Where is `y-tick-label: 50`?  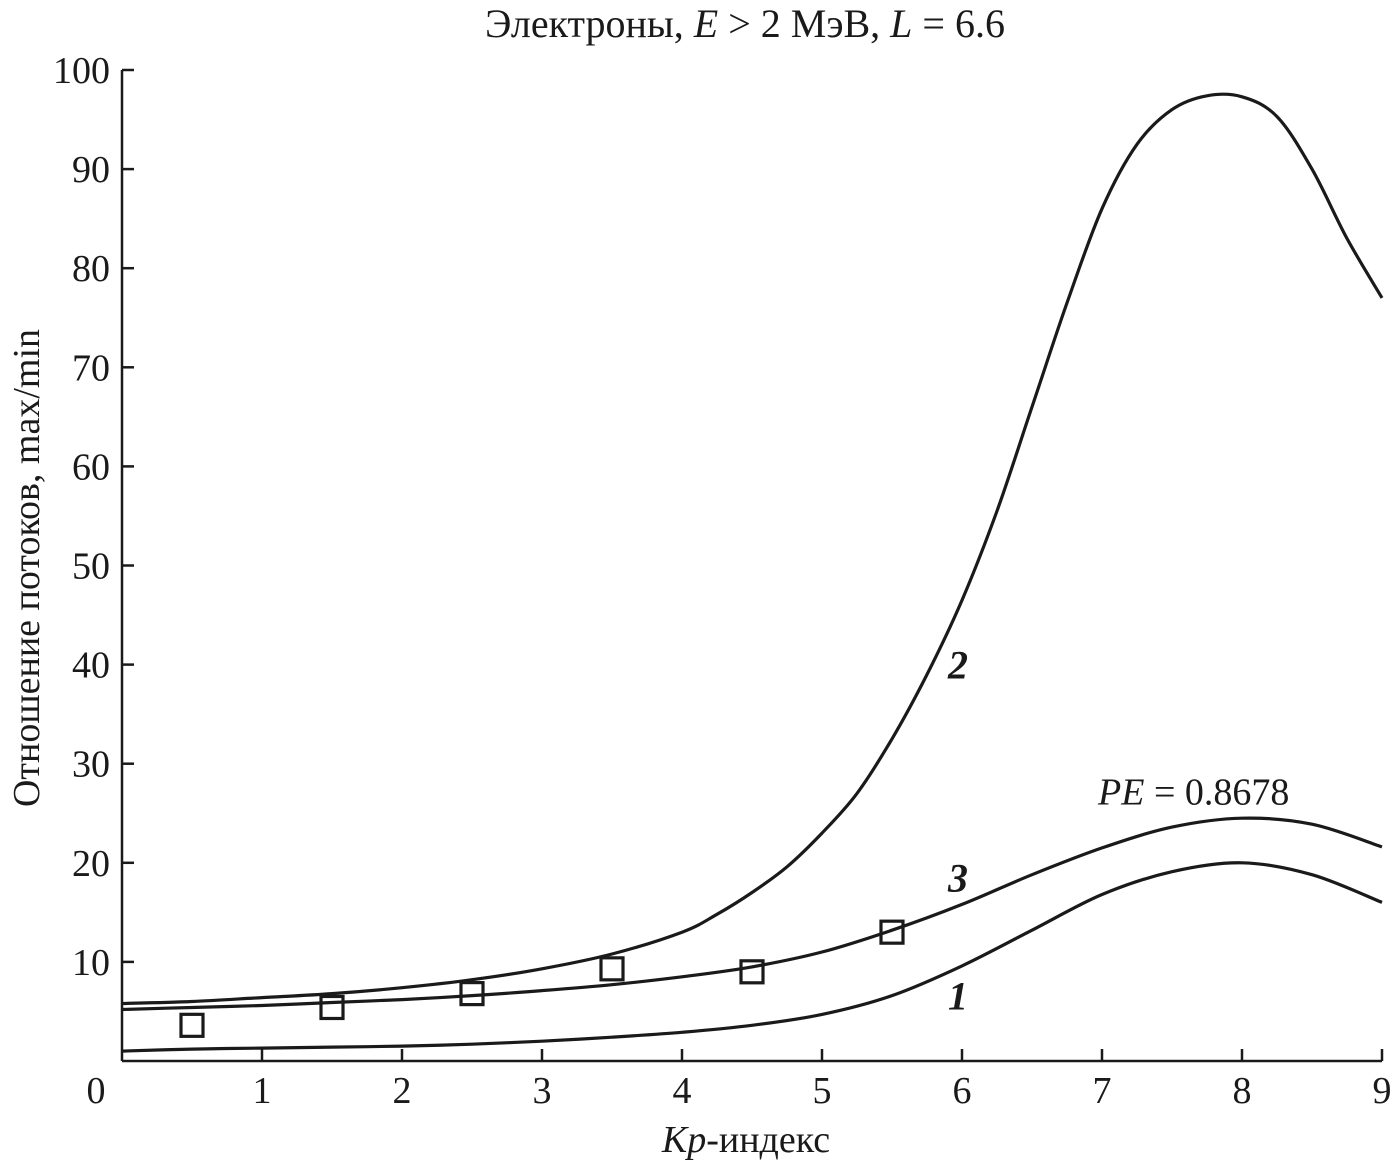 y-tick-label: 50 is located at coordinates (91, 567).